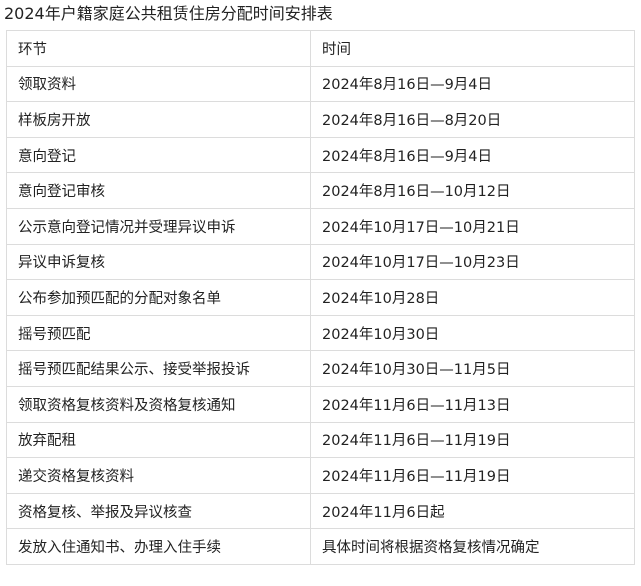  What do you see at coordinates (472, 546) in the screenshot?
I see `time-cell: 具体时间将根据资格复核情况确定` at bounding box center [472, 546].